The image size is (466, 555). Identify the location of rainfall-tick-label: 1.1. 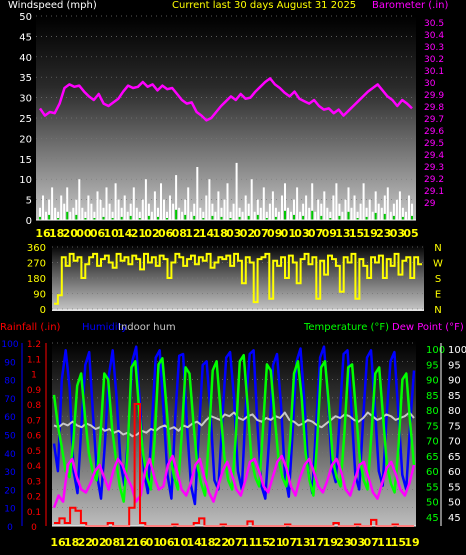
(34, 360).